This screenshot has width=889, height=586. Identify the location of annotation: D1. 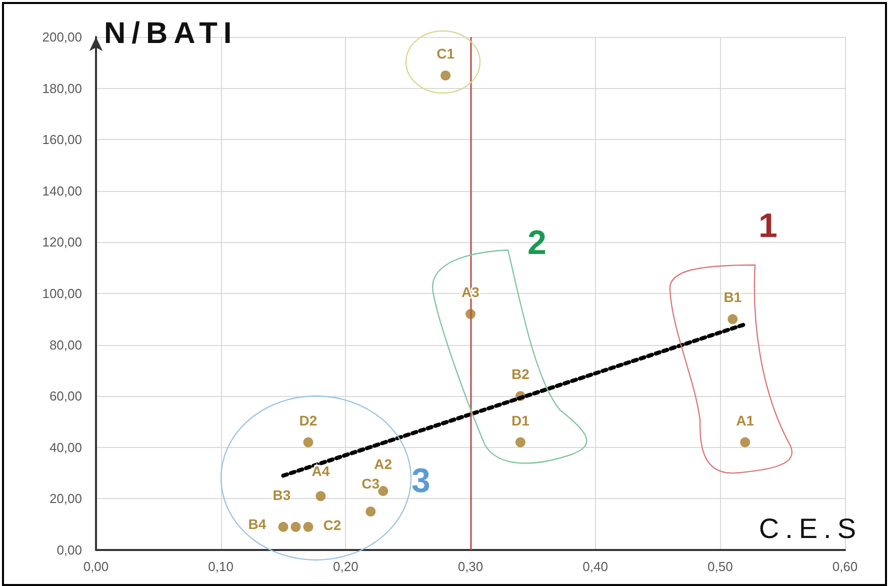
(520, 420).